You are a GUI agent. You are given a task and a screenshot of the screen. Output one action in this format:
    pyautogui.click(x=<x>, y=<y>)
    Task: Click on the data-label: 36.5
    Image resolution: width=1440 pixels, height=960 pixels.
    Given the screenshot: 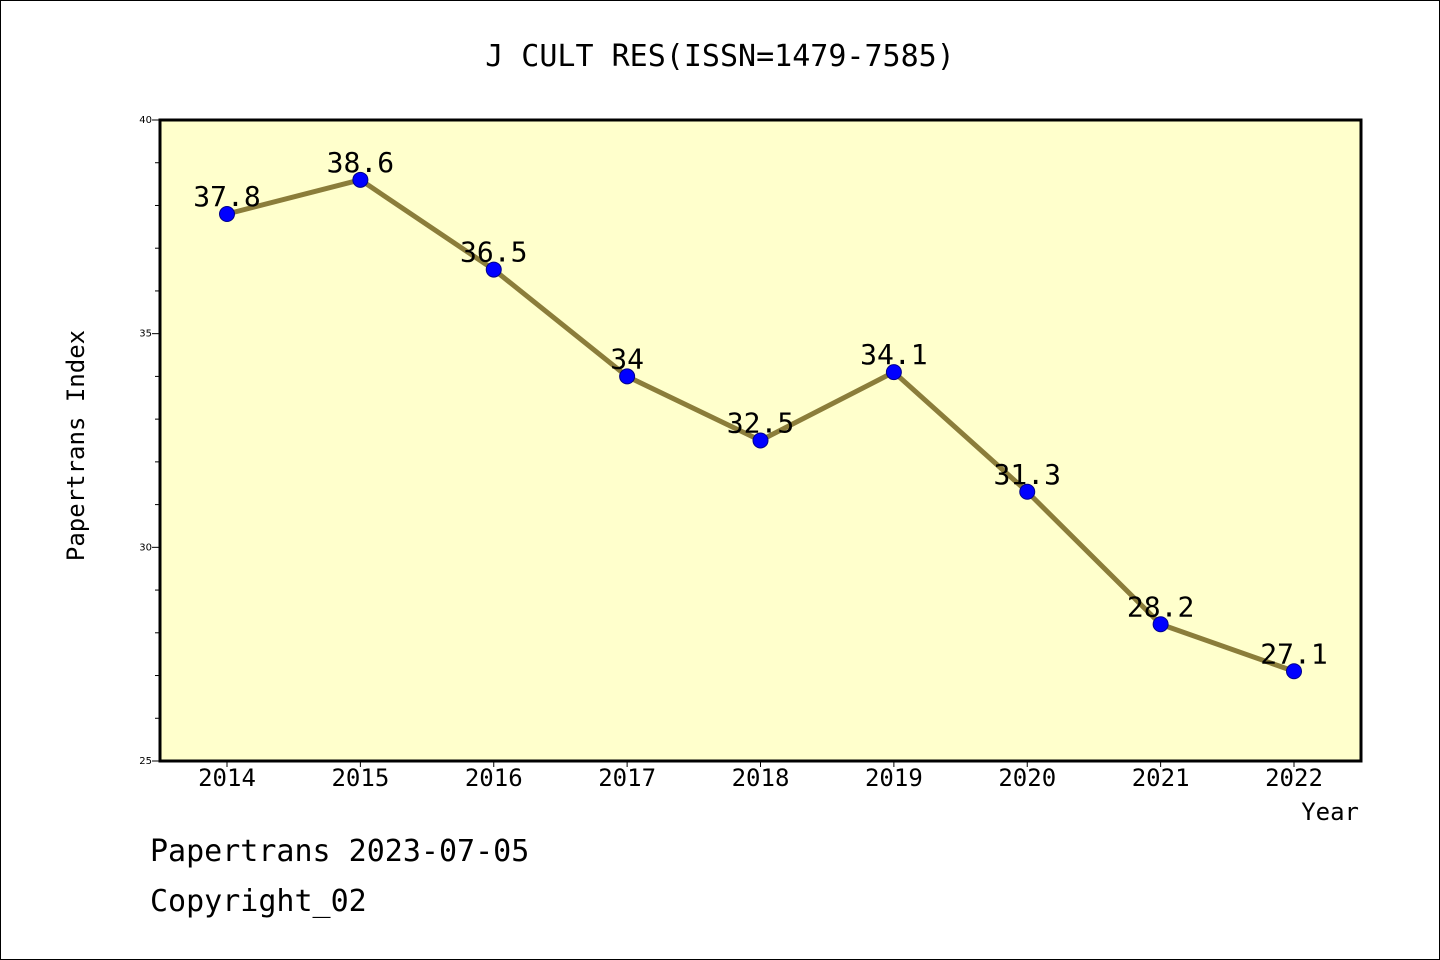 What is the action you would take?
    pyautogui.click(x=493, y=252)
    